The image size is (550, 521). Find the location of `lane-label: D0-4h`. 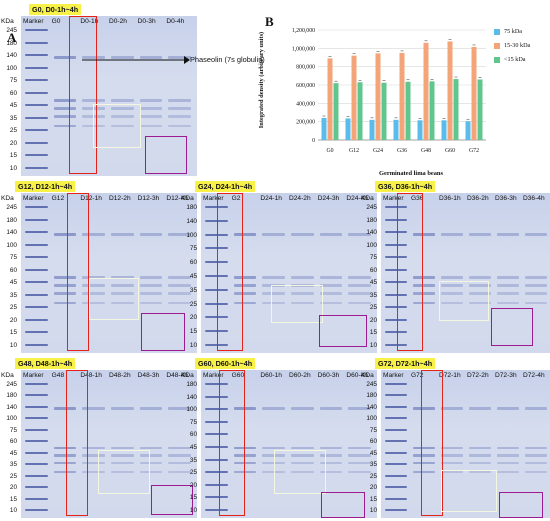

lane-label: D0-4h is located at coordinates (175, 21).